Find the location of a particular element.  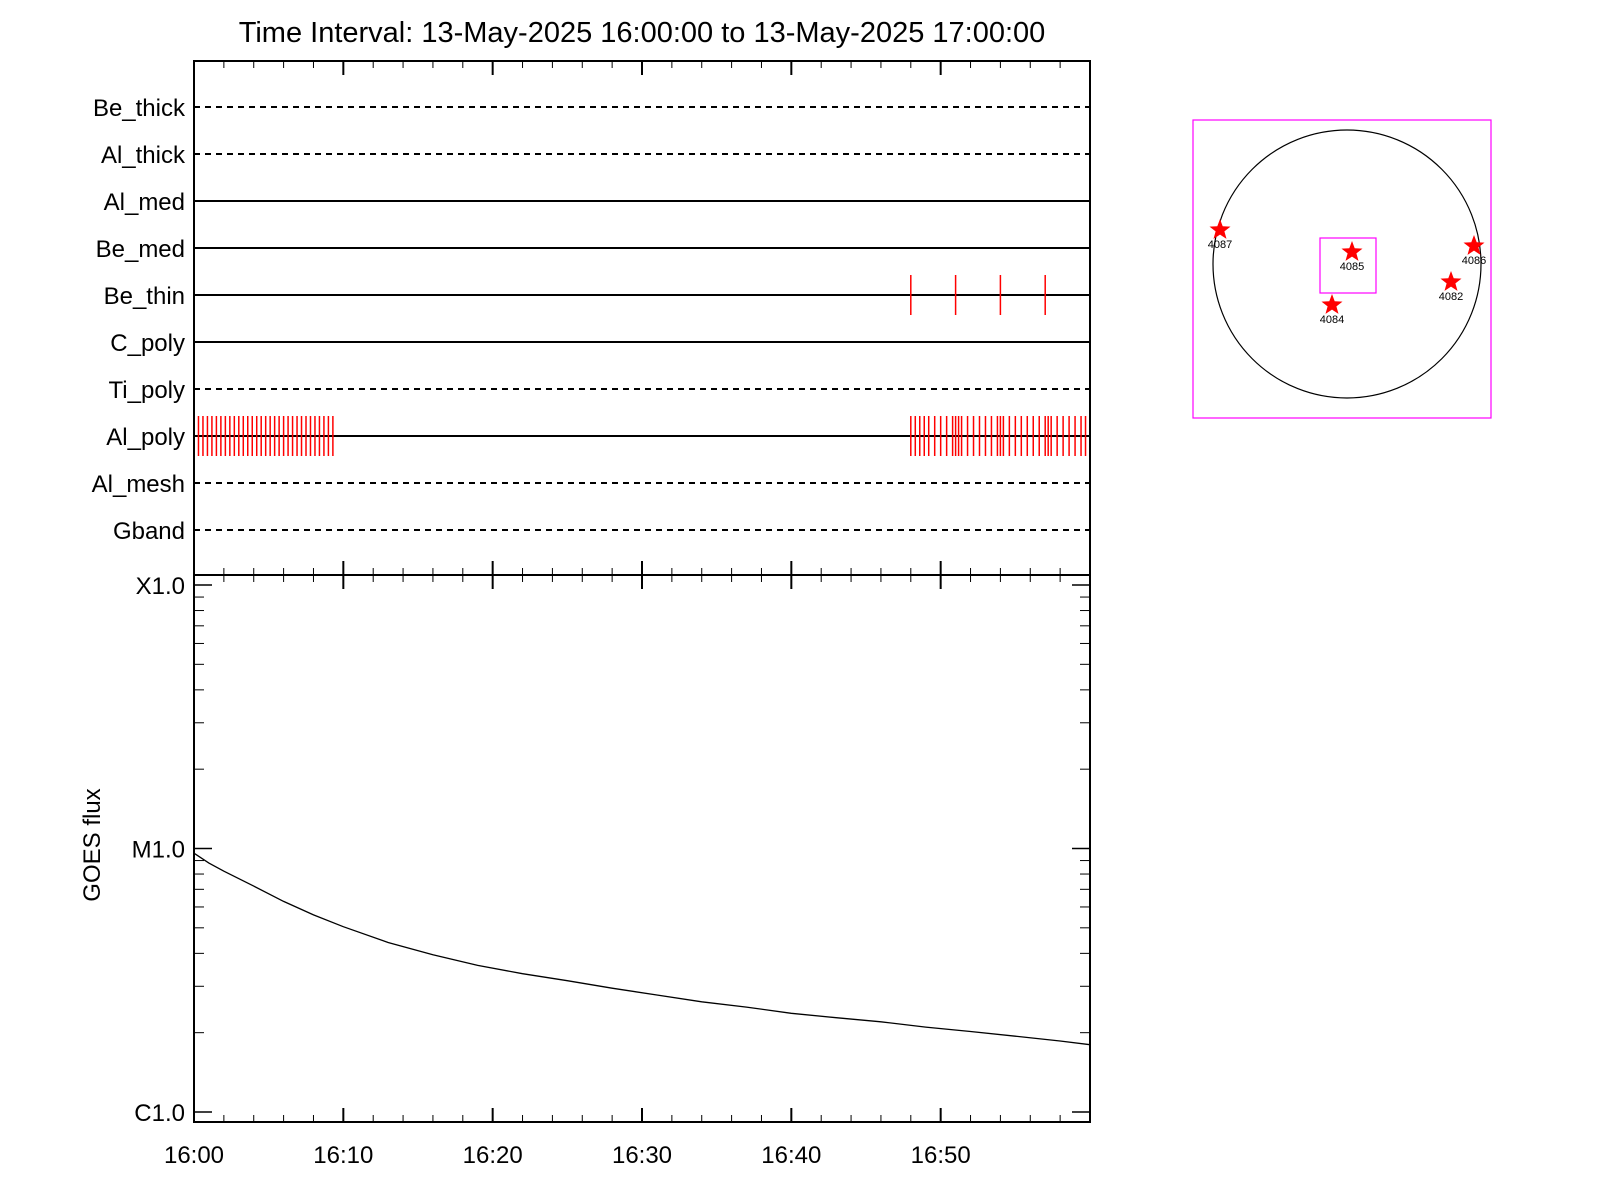

channel-label: Be_thick is located at coordinates (139, 108).